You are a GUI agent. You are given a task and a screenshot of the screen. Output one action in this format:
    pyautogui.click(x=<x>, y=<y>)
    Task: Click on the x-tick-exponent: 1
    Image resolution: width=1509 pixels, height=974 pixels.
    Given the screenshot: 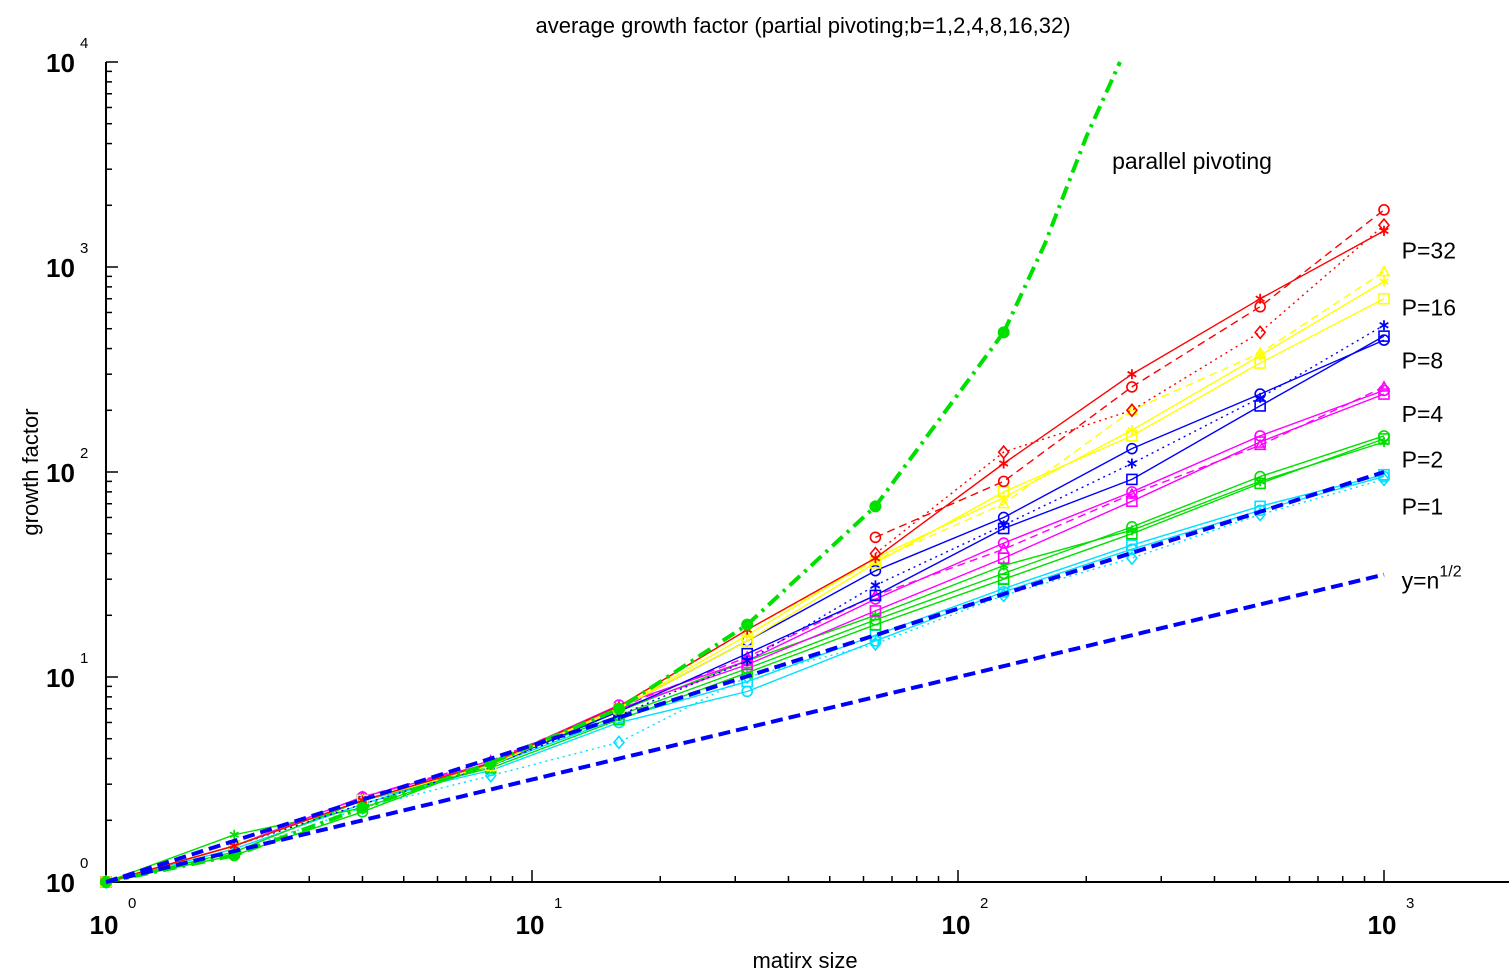 What is the action you would take?
    pyautogui.click(x=558, y=903)
    